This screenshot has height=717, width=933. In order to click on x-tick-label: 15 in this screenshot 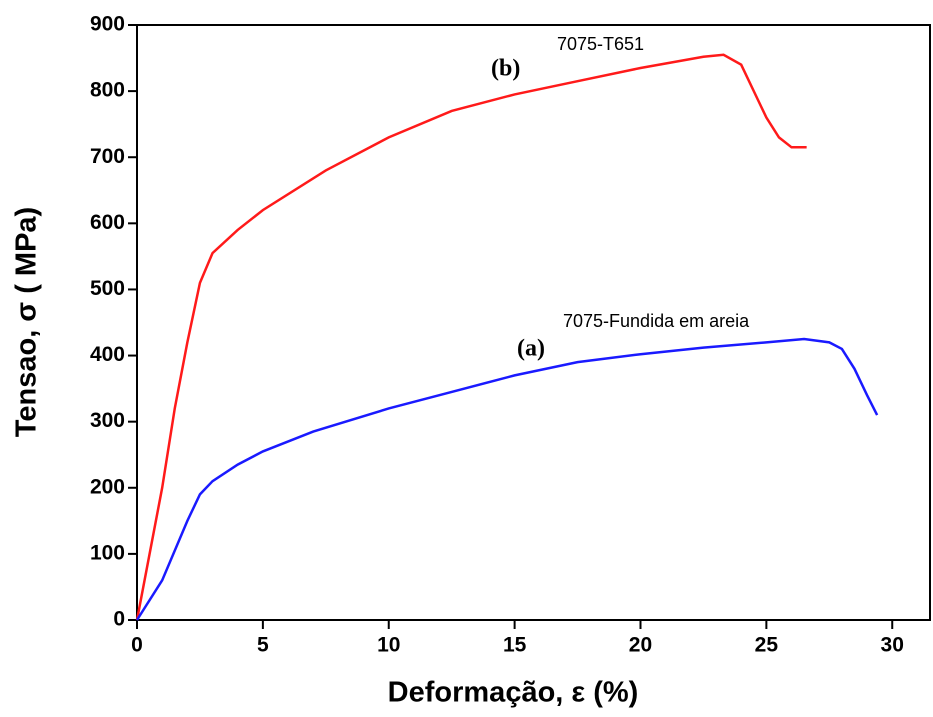, I will do `click(515, 645)`.